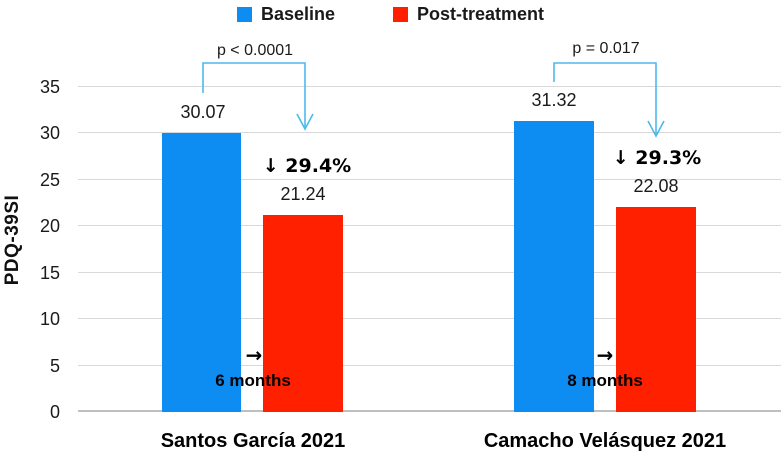  I want to click on bar-baseline-camacho-velasquez, so click(554, 266).